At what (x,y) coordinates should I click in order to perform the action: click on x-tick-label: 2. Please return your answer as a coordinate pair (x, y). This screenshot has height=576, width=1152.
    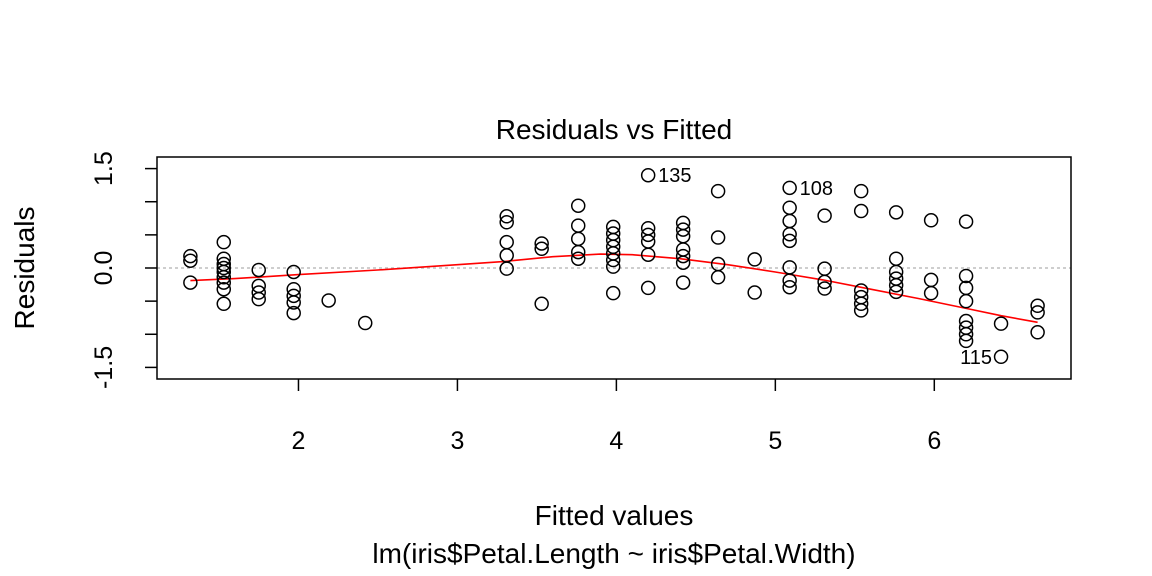
    Looking at the image, I should click on (299, 441).